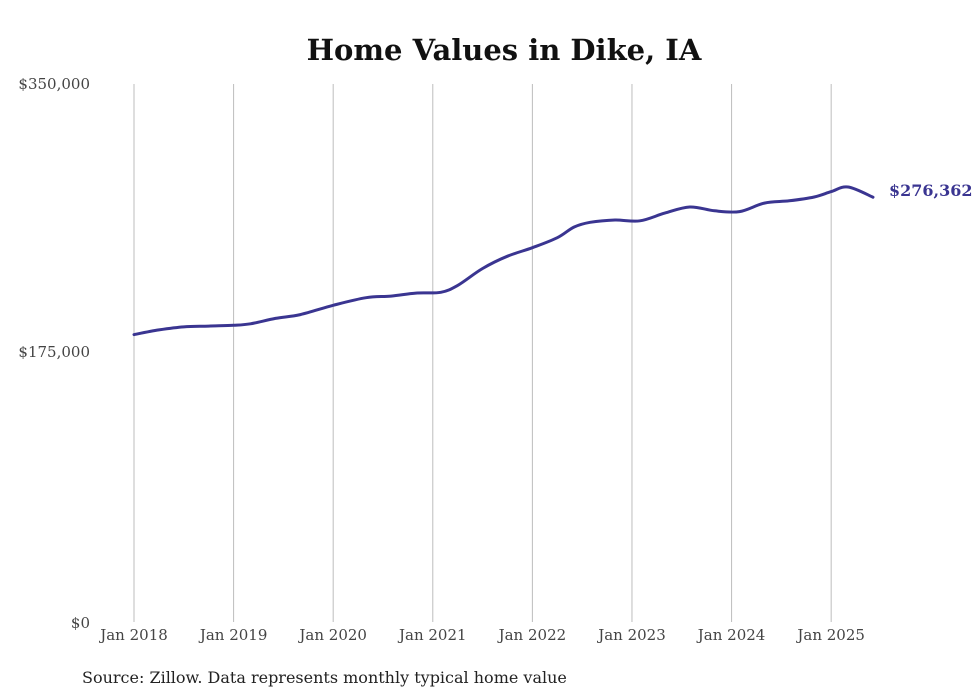  I want to click on x-tick-label-2024: Jan 2024, so click(731, 635).